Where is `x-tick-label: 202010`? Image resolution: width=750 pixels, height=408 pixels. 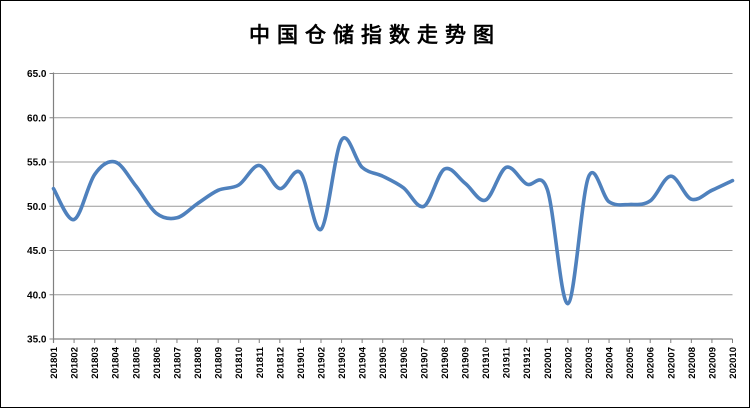 x-tick-label: 202010 is located at coordinates (733, 363).